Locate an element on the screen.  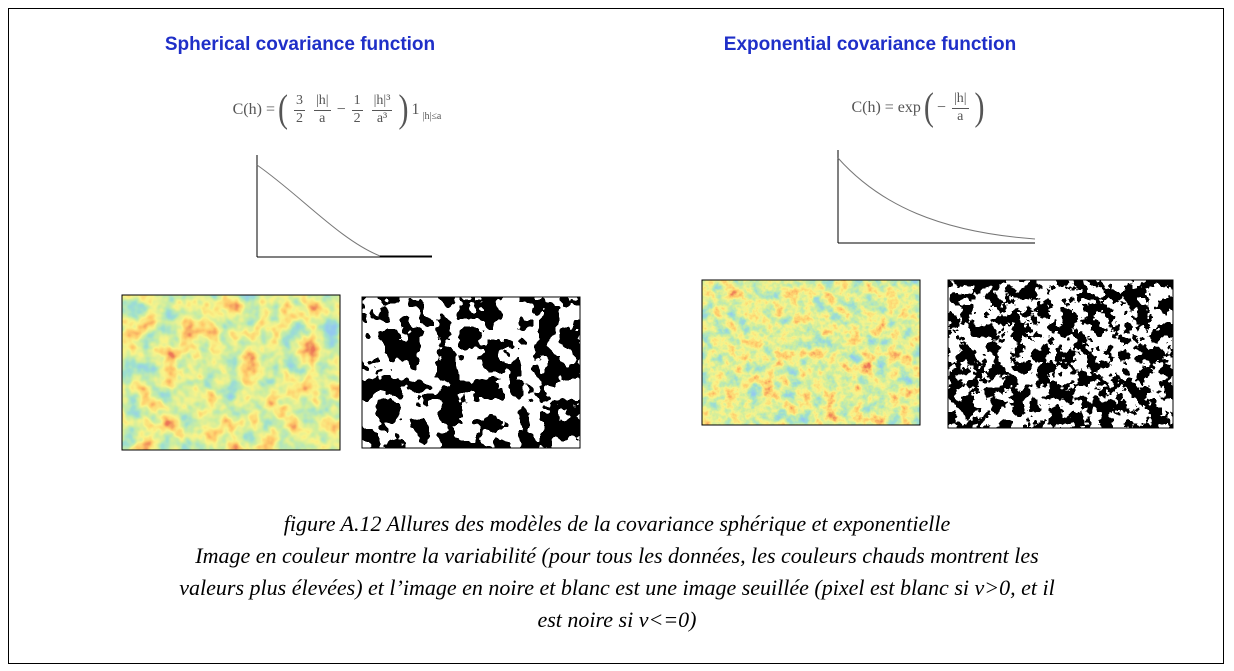
panel-title: Spherical covariance function is located at coordinates (300, 44).